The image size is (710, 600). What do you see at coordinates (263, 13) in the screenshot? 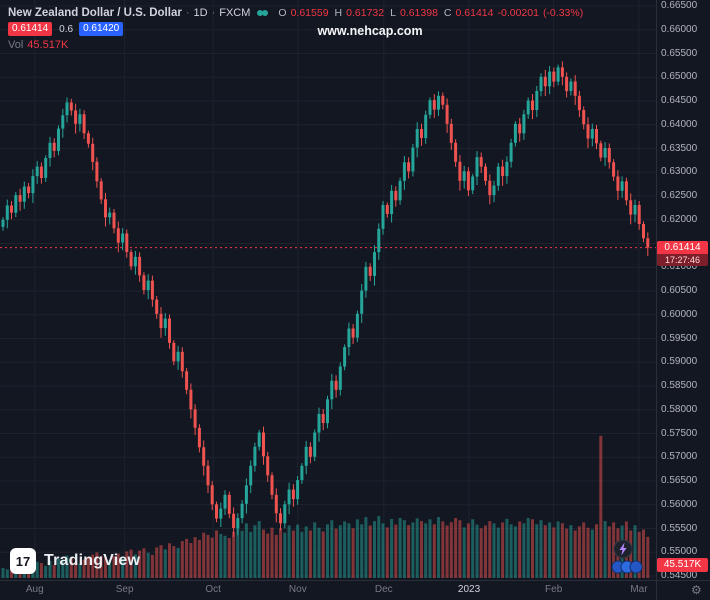
I see `legend-toggle-dots-icon` at bounding box center [263, 13].